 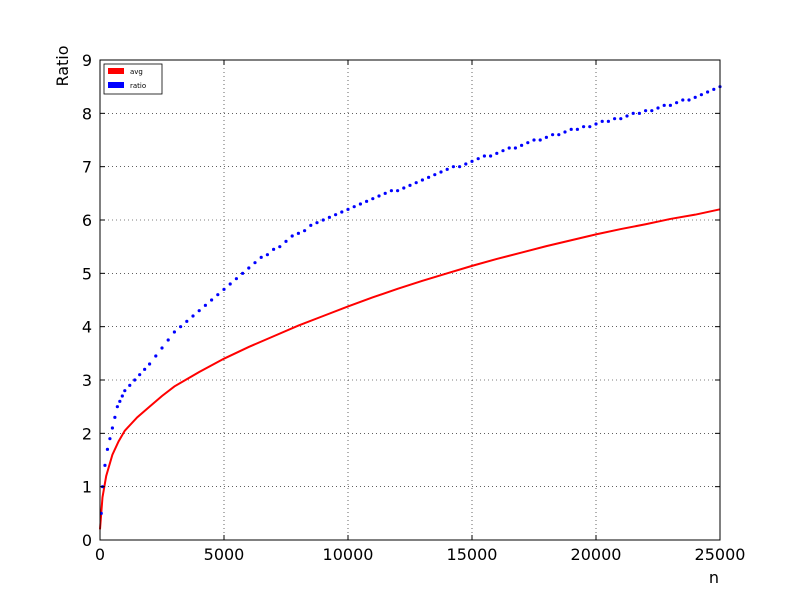 What do you see at coordinates (87, 113) in the screenshot?
I see `y-tick-label: 8` at bounding box center [87, 113].